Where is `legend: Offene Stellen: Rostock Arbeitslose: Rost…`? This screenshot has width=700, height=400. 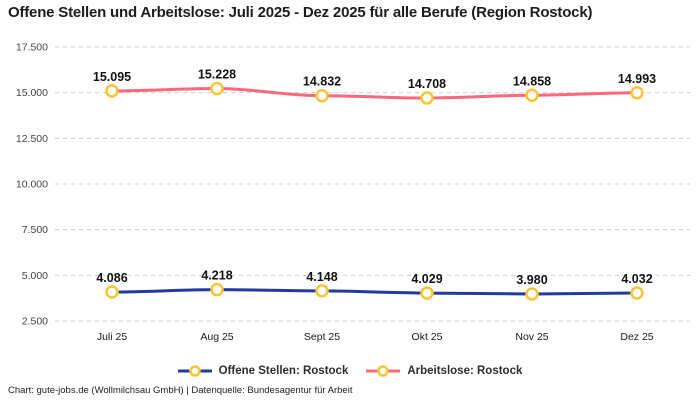 legend: Offene Stellen: Rostock Arbeitslose: Rost… is located at coordinates (350, 371).